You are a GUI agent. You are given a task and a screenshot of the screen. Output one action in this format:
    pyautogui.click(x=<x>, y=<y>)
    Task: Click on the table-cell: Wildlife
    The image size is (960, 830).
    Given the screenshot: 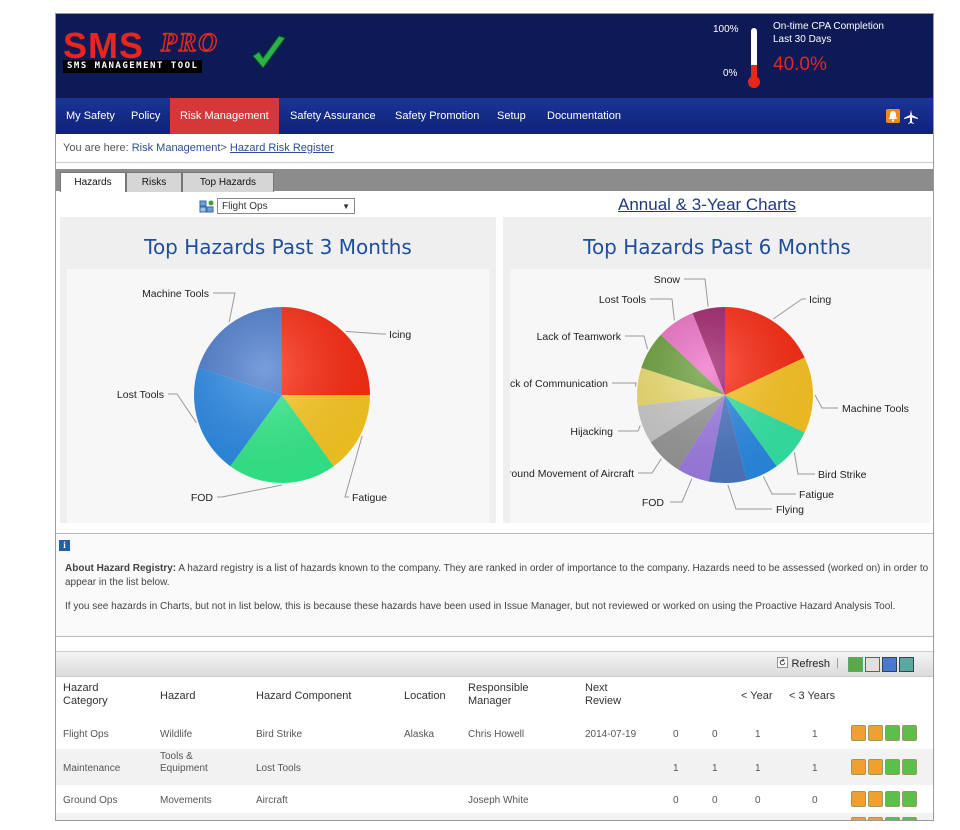 What is the action you would take?
    pyautogui.click(x=176, y=734)
    